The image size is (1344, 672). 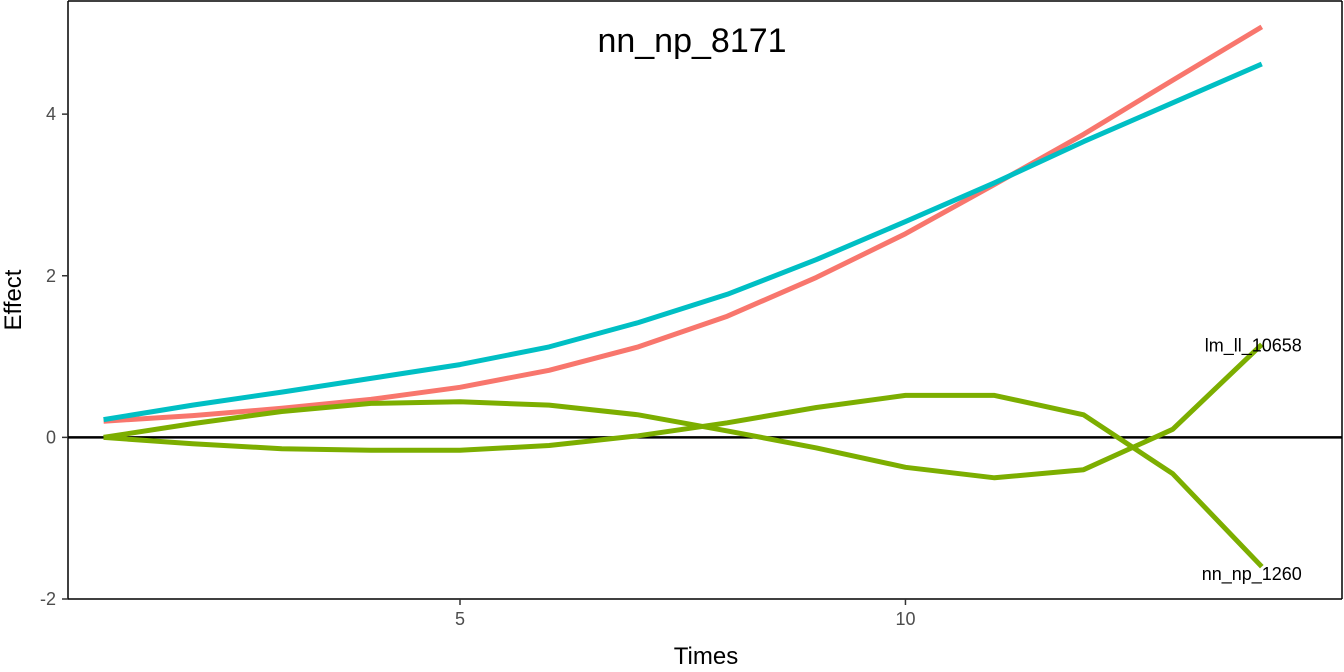 What do you see at coordinates (13, 299) in the screenshot?
I see `y-axis-title: Effect` at bounding box center [13, 299].